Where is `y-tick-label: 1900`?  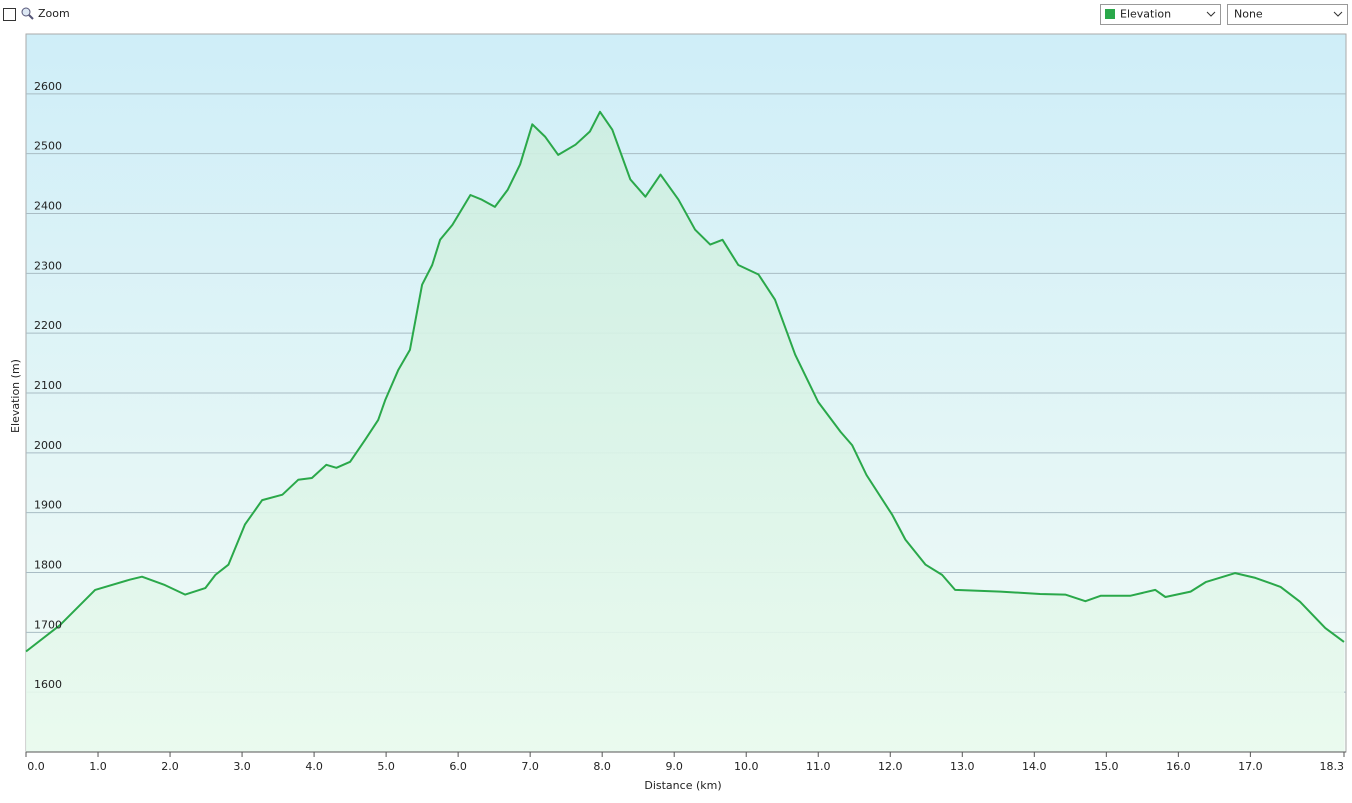
y-tick-label: 1900 is located at coordinates (48, 505).